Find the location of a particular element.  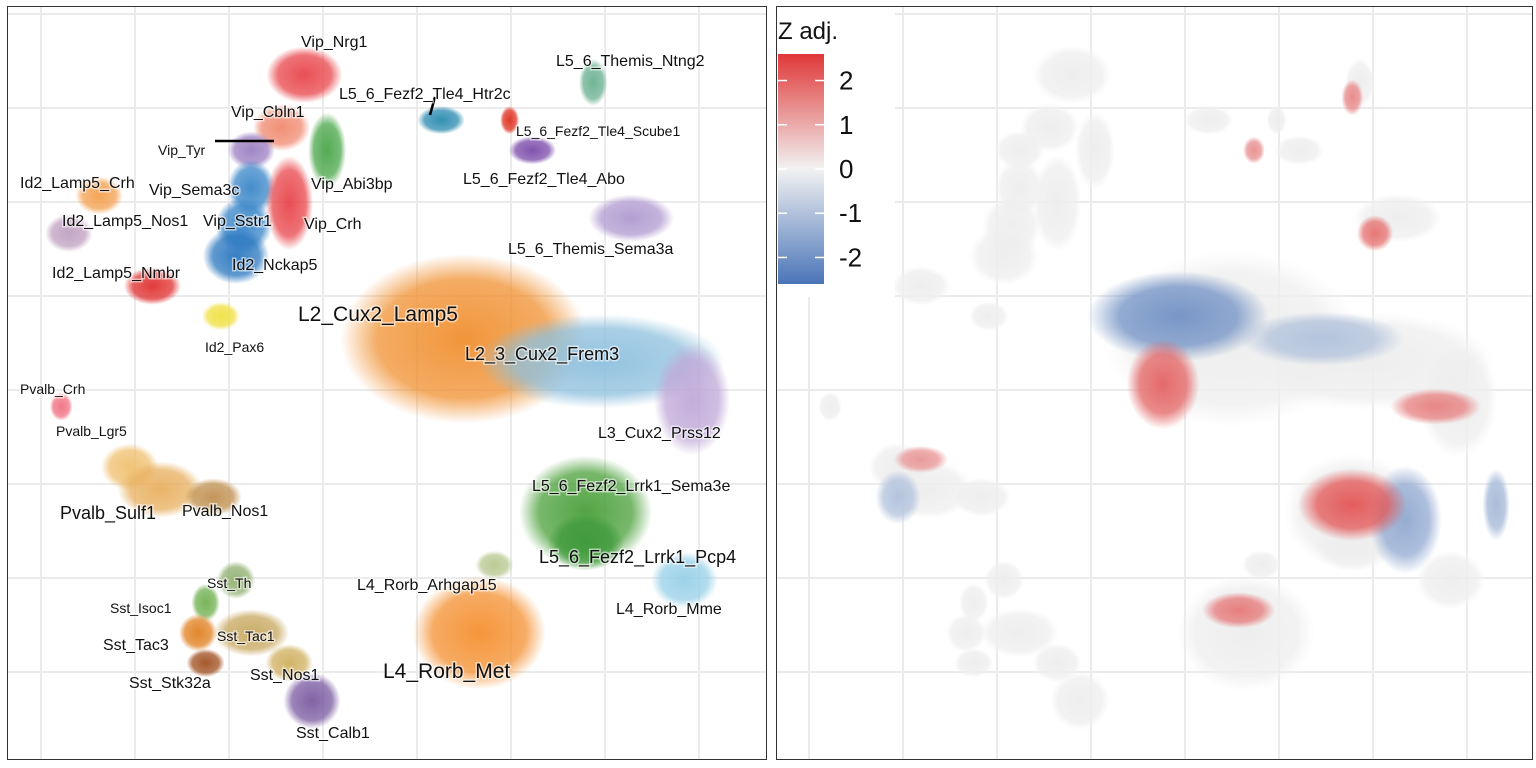

zbase-pvalb-crh is located at coordinates (830, 406).